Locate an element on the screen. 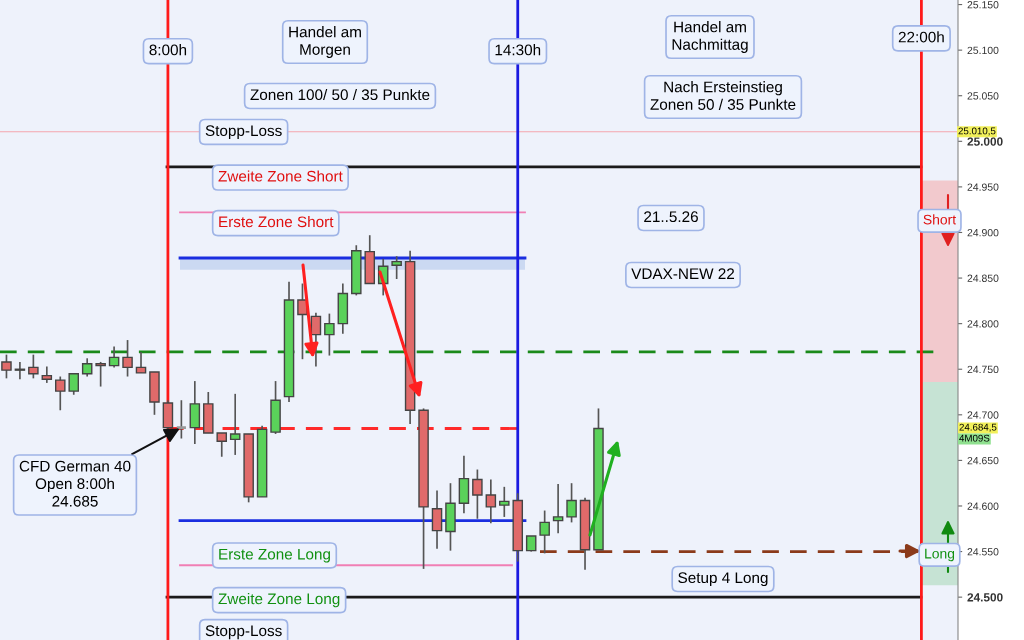 The width and height of the screenshot is (1024, 640). annotation: 25.010,5 is located at coordinates (977, 131).